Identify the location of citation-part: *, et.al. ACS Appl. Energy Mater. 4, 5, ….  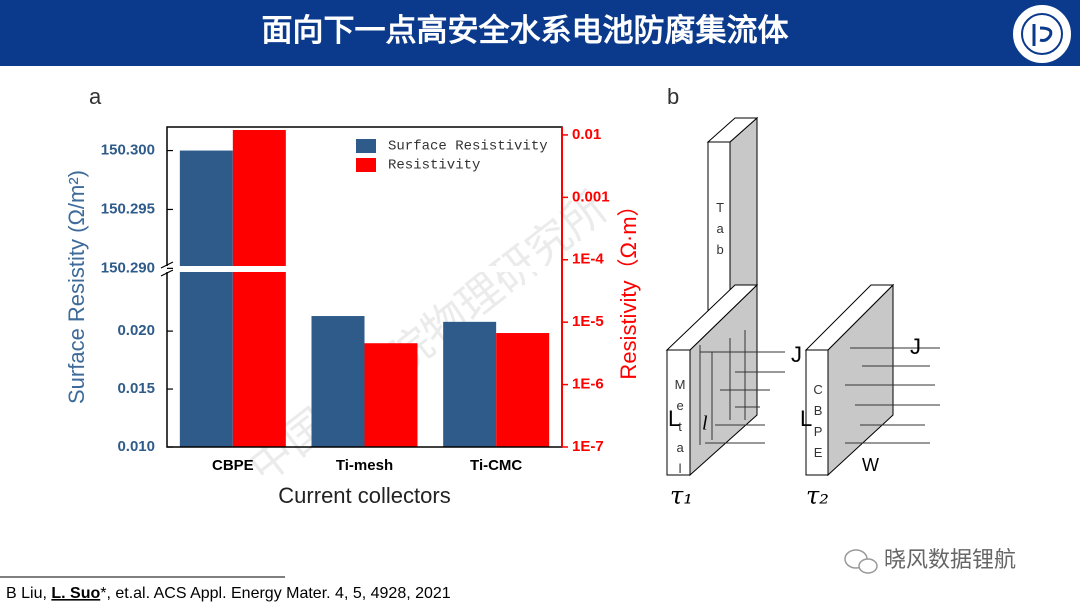
(275, 593).